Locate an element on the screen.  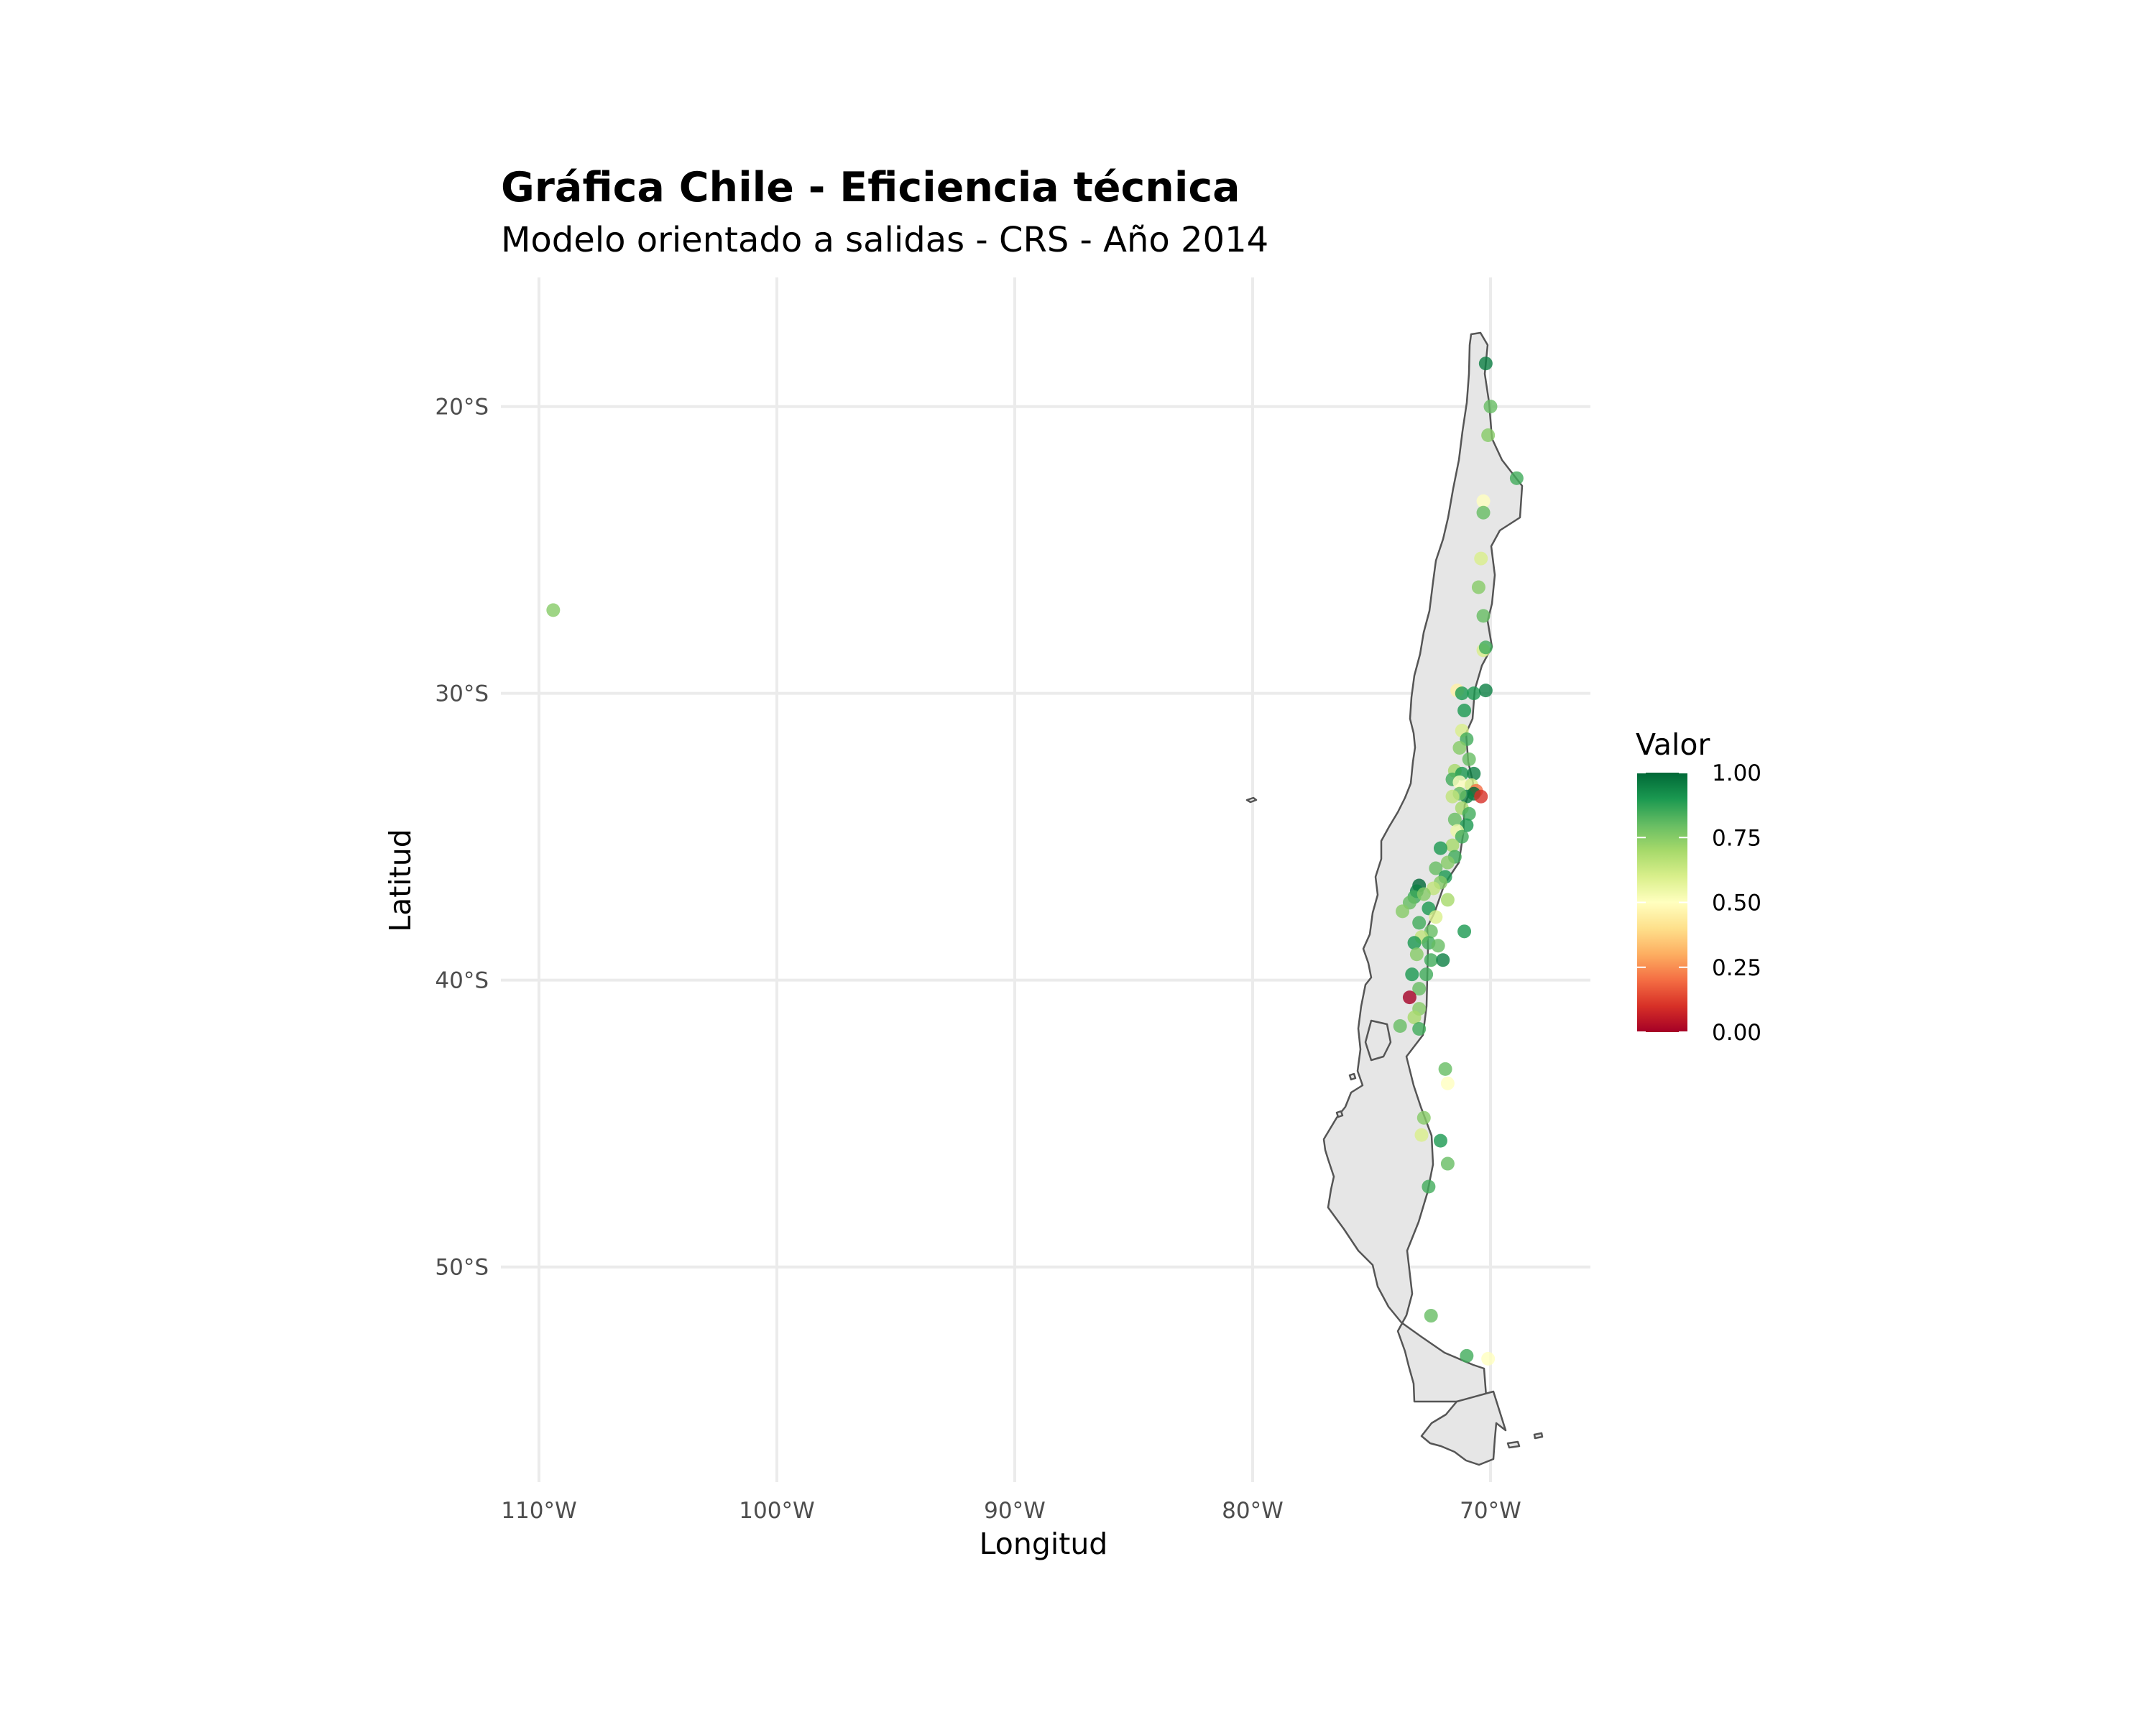
colorbar-ticks: 1.00 0.75 0.50 0.25 0.00 is located at coordinates (1699, 903).